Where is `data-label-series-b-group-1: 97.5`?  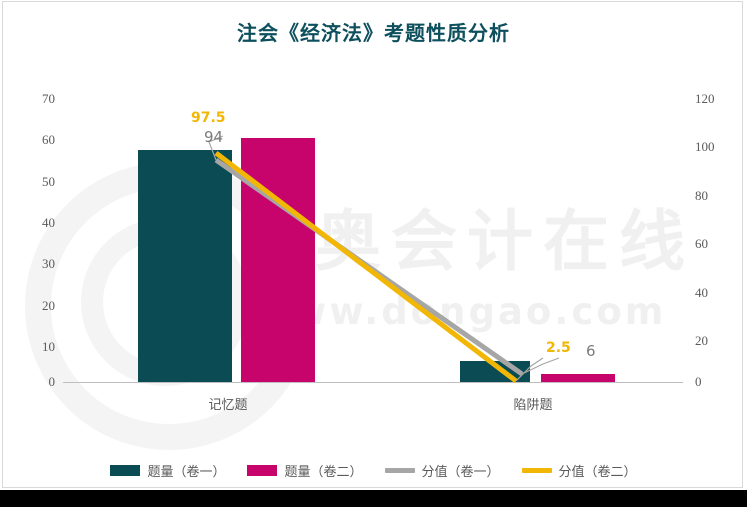 data-label-series-b-group-1: 97.5 is located at coordinates (208, 118).